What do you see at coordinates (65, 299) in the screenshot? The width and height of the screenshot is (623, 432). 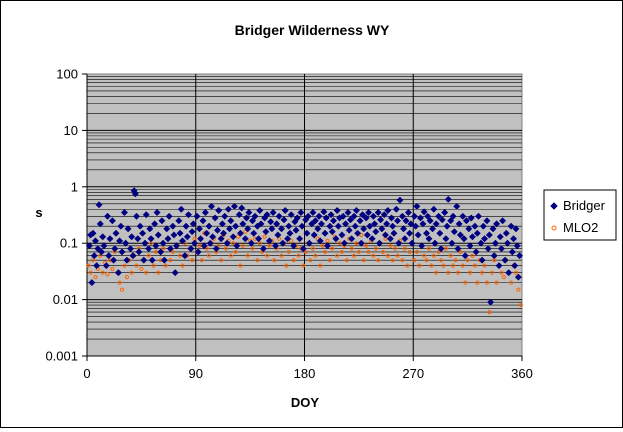 I see `y-tick-label: 0.01` at bounding box center [65, 299].